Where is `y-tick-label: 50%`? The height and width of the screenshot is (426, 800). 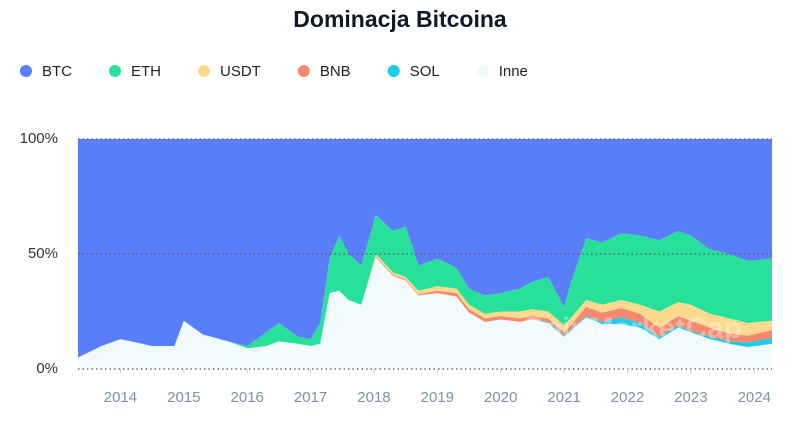 y-tick-label: 50% is located at coordinates (43, 253).